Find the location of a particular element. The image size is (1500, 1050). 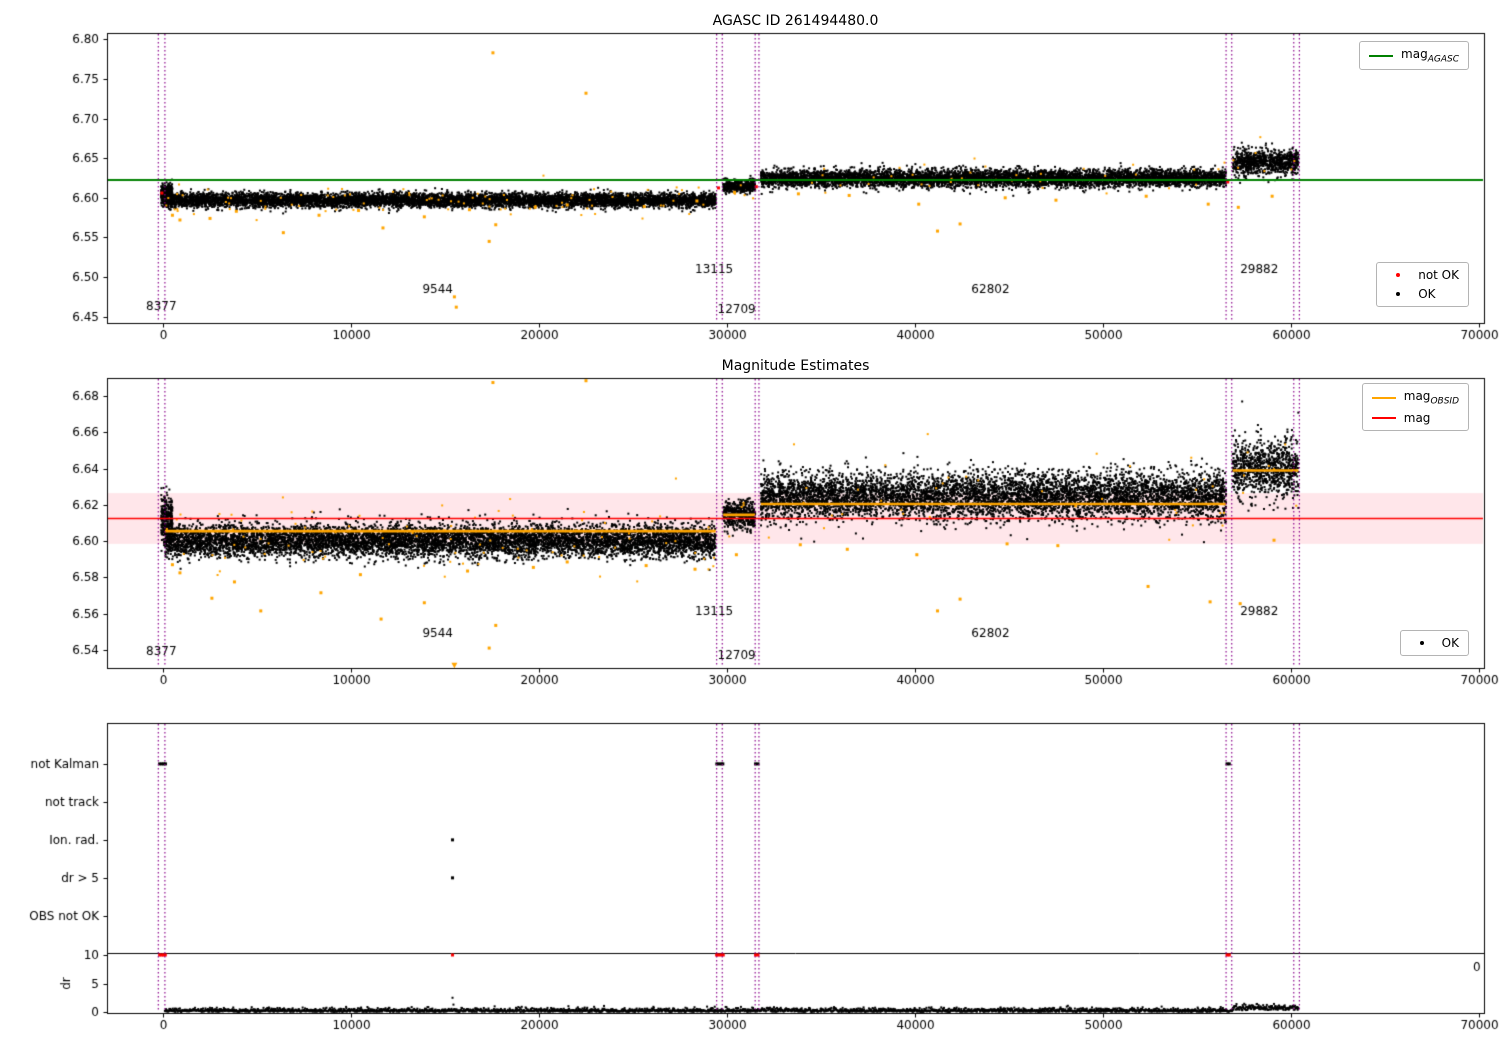

legend-entry: magAGASC is located at coordinates (1414, 55).